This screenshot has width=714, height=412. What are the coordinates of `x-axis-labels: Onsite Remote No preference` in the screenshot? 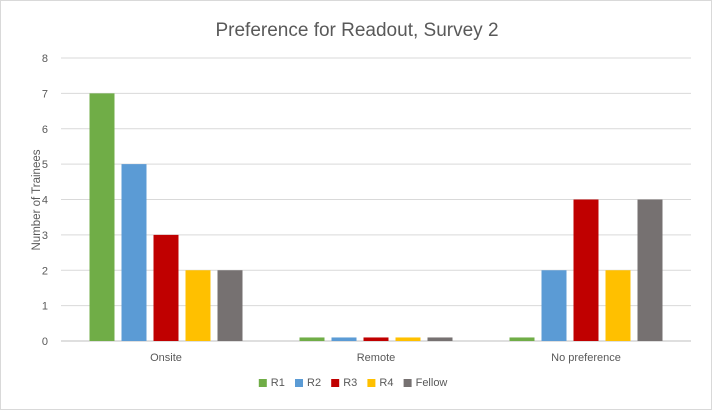 It's located at (385, 358).